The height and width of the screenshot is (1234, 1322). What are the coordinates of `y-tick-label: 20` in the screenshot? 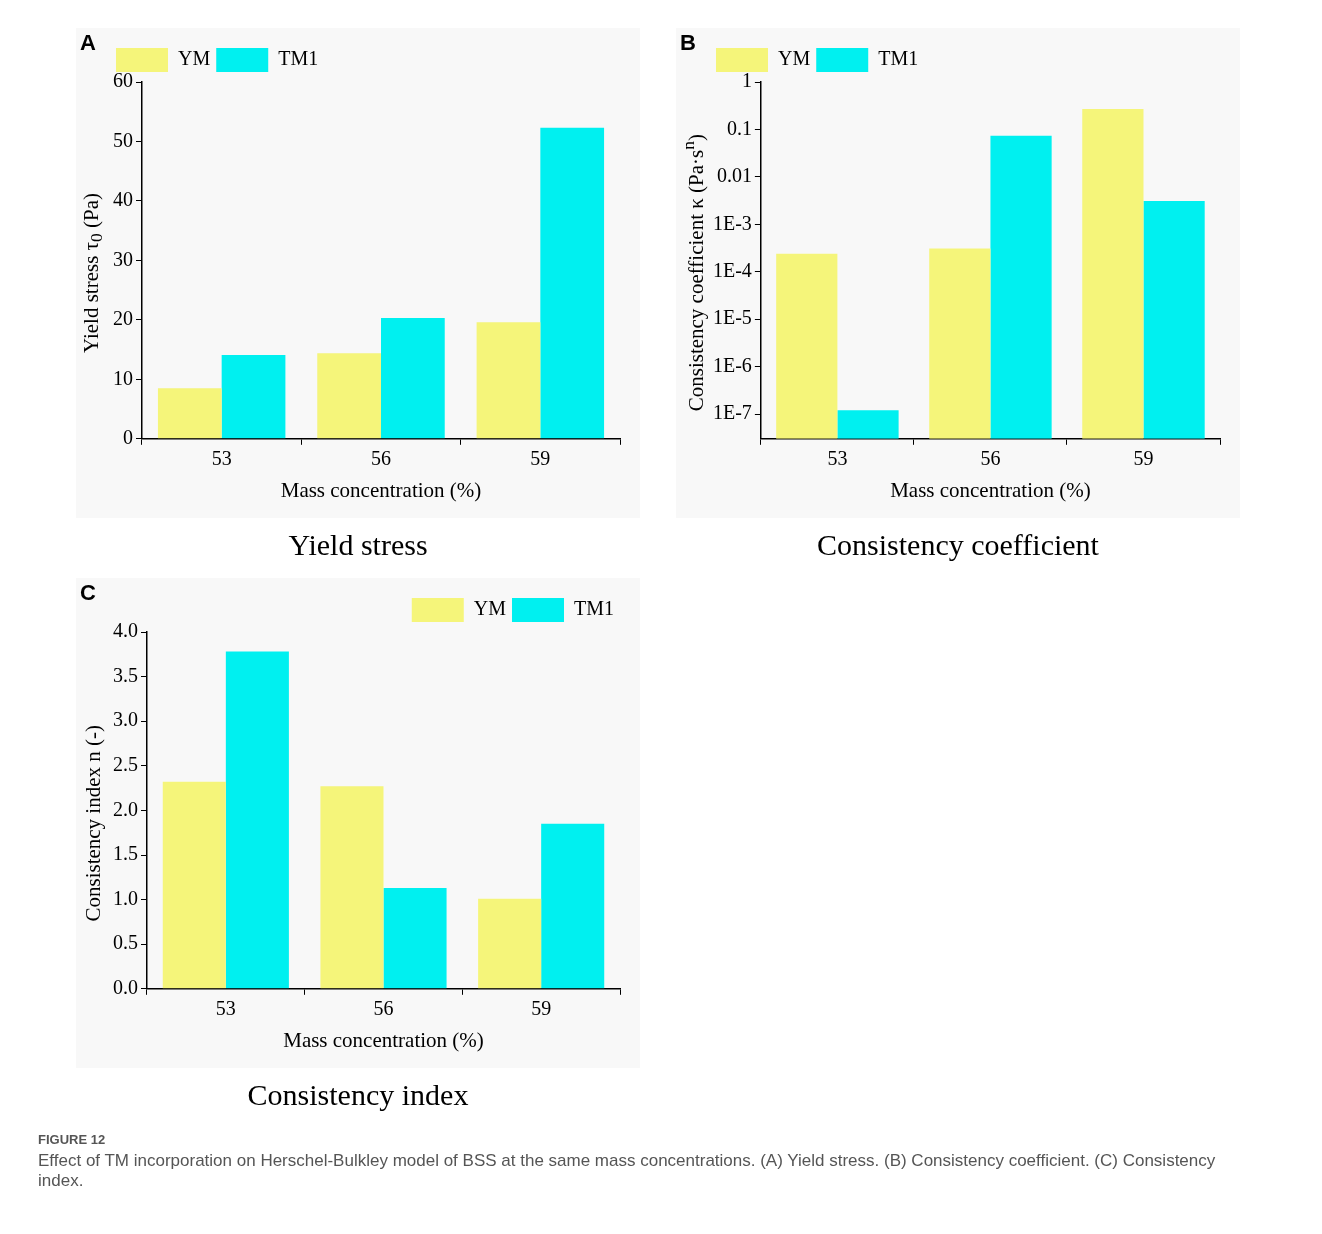 It's located at (123, 318).